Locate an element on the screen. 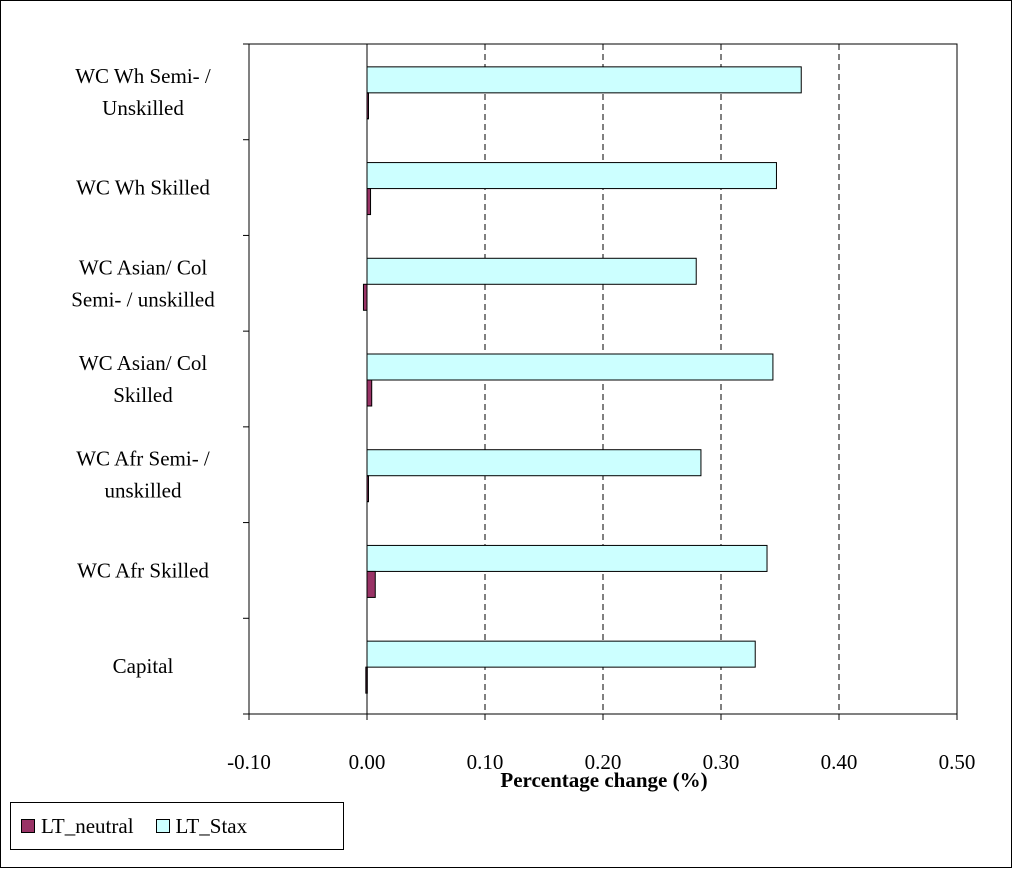  legend-item-lt-stax: LT_Stax is located at coordinates (201, 826).